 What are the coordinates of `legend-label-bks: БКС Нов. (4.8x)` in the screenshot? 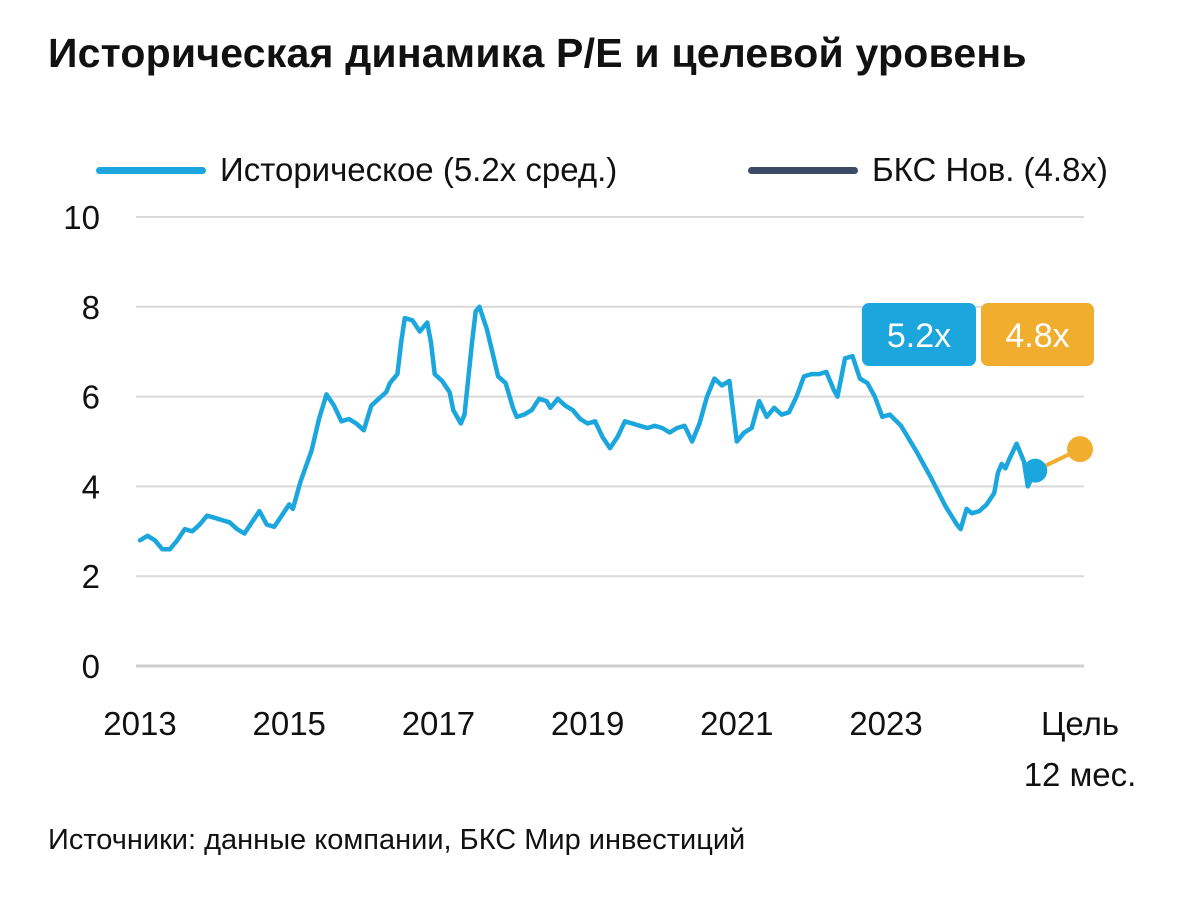 It's located at (990, 169).